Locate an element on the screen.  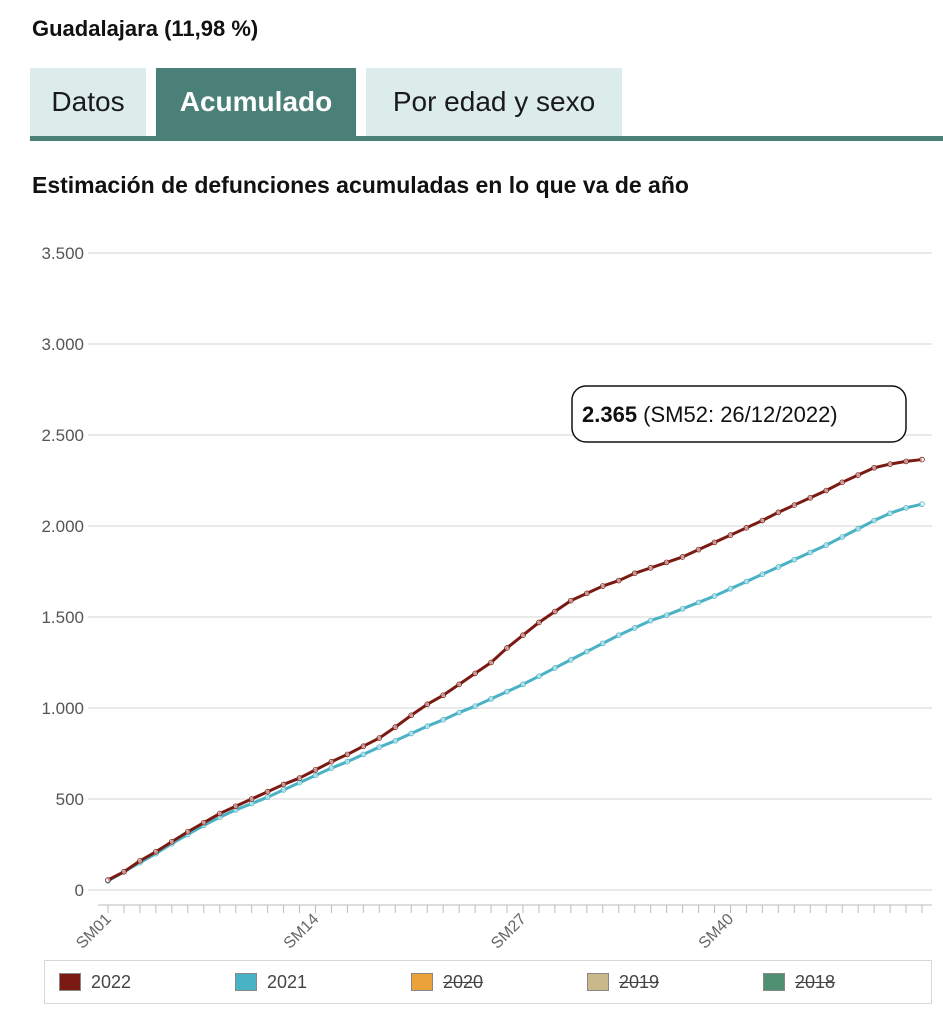
tab-datos: Datos is located at coordinates (88, 102).